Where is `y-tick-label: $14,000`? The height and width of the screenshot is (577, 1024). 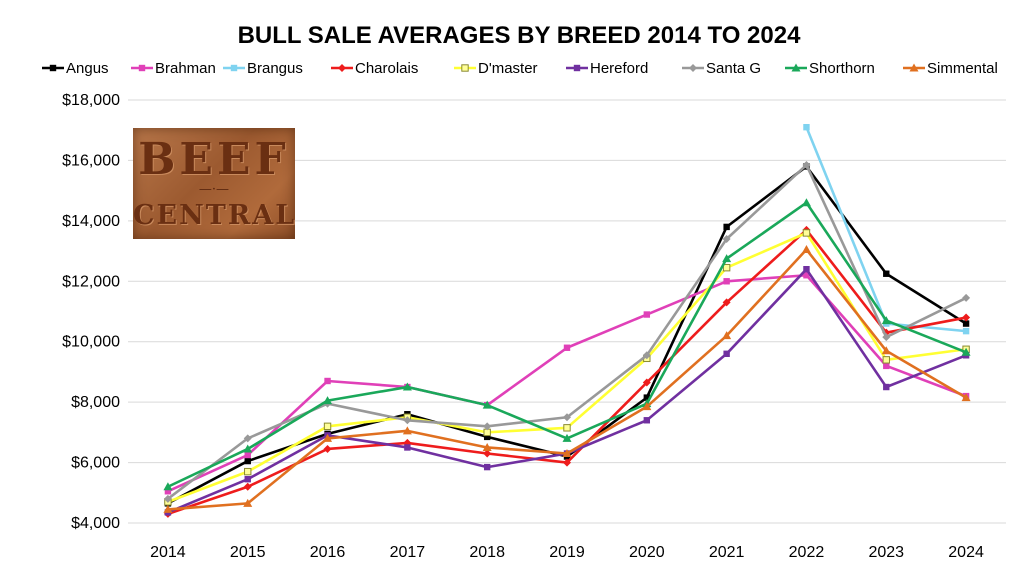
y-tick-label: $14,000 is located at coordinates (91, 221).